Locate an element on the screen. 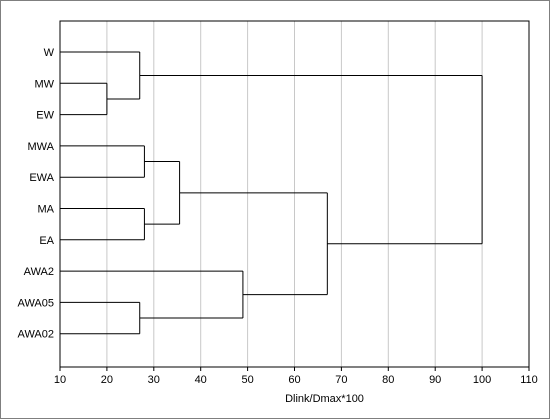  x-tick-label: 70 is located at coordinates (341, 380).